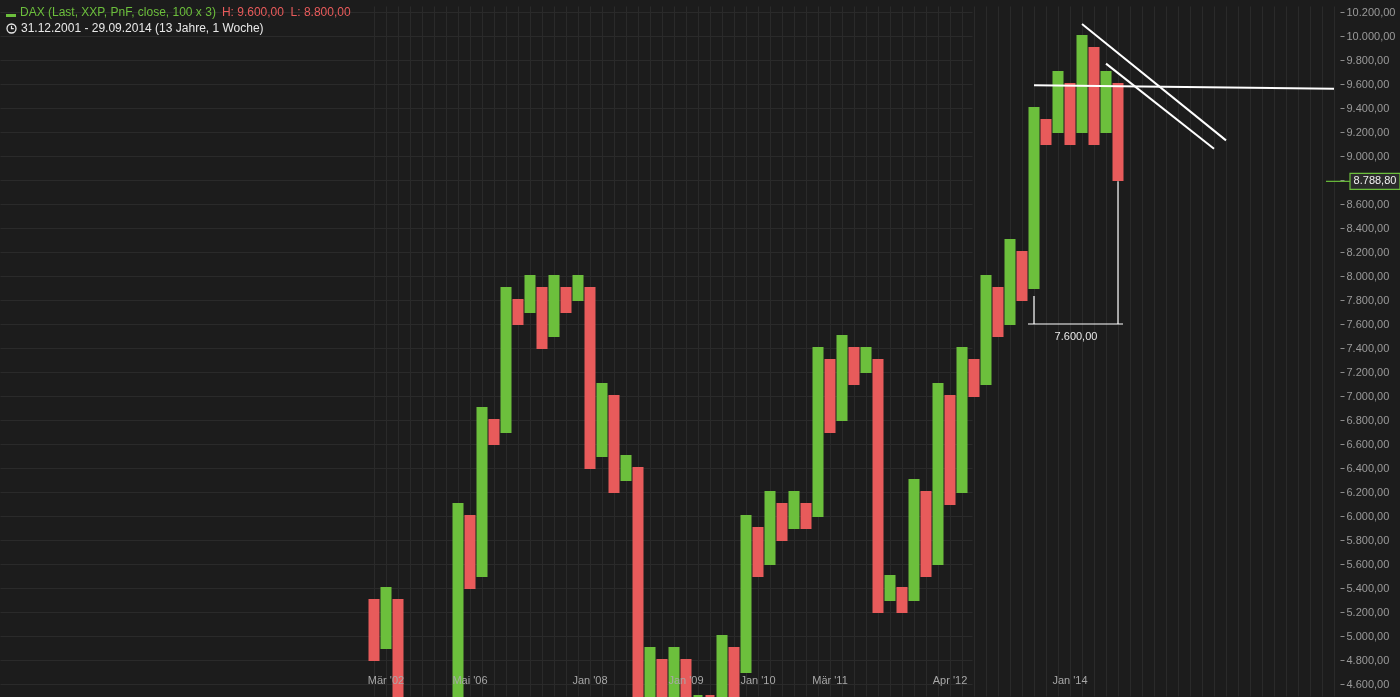 This screenshot has height=697, width=1400. I want to click on y-tick-label: 5.200,00, so click(1368, 611).